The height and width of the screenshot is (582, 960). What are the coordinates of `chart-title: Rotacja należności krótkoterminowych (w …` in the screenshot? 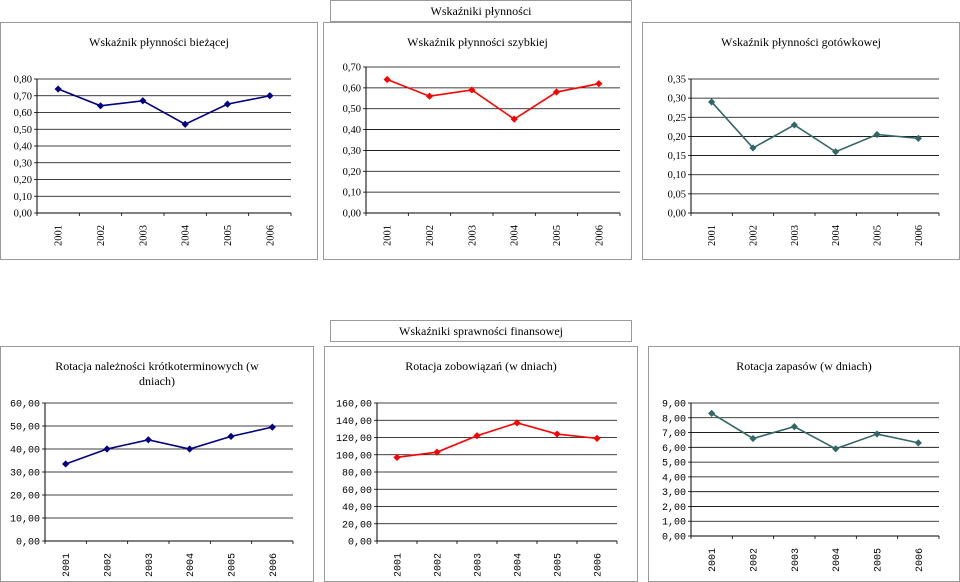 It's located at (157, 373).